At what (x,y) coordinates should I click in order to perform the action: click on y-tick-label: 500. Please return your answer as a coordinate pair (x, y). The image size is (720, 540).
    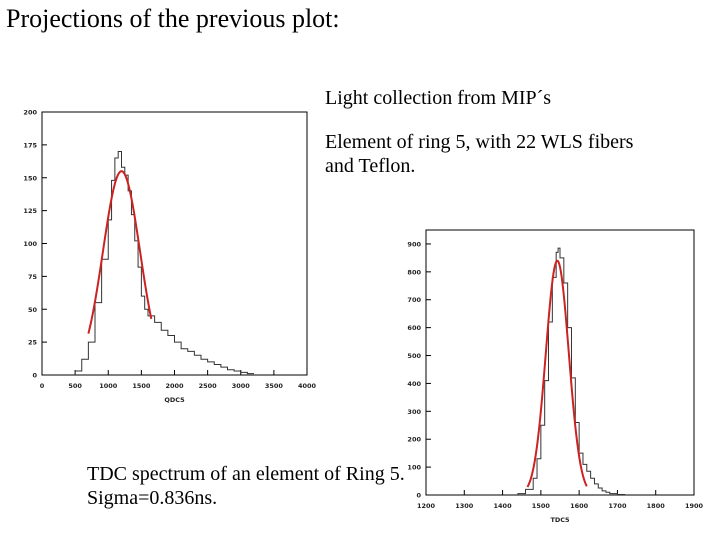
    Looking at the image, I should click on (414, 356).